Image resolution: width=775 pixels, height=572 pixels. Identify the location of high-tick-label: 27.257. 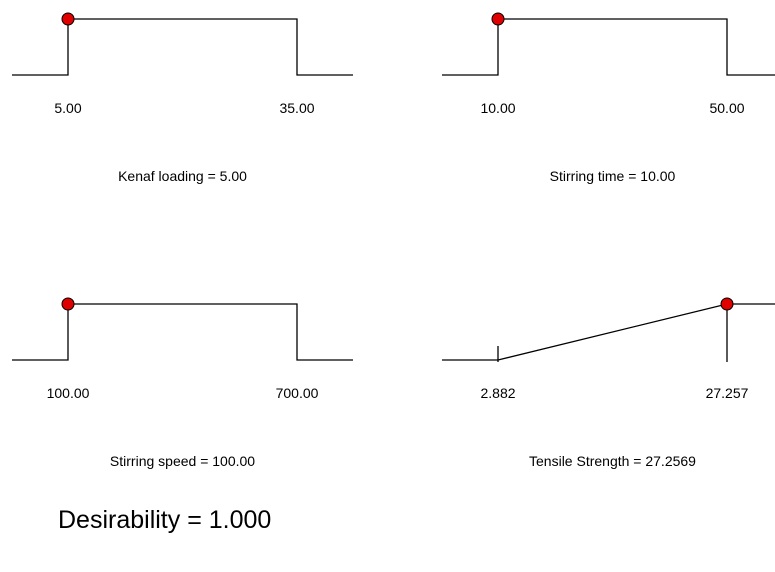
(727, 393).